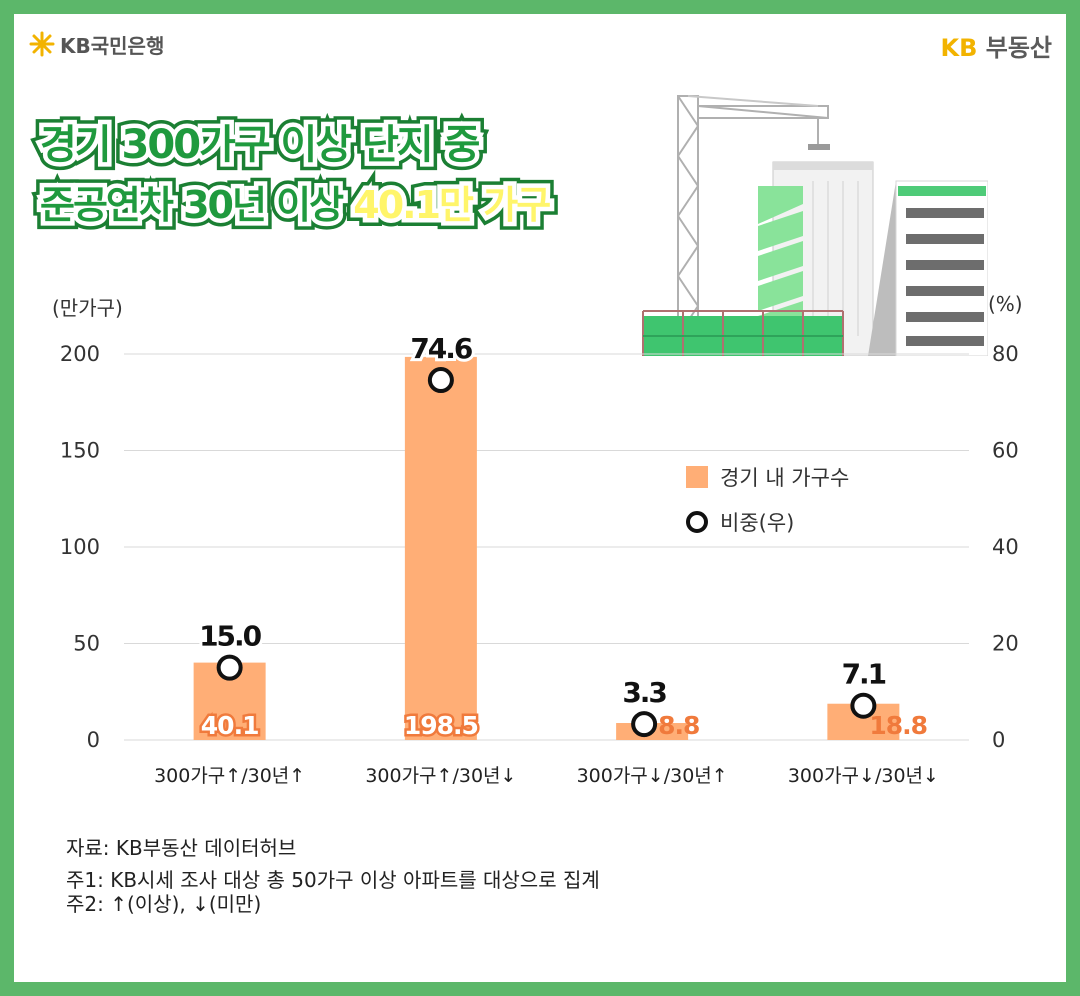  What do you see at coordinates (863, 776) in the screenshot?
I see `category-label: 300가구↓/30년↓` at bounding box center [863, 776].